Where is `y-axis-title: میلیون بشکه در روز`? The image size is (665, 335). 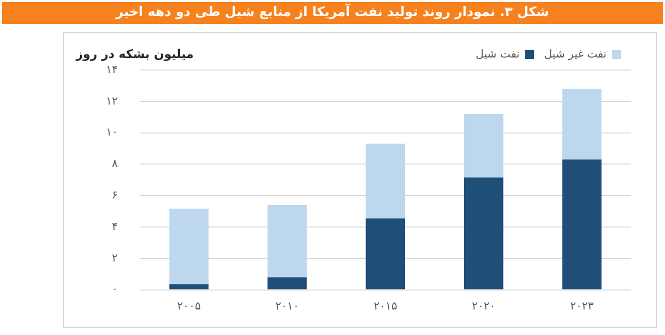
y-axis-title: میلیون بشکه در روز is located at coordinates (134, 54).